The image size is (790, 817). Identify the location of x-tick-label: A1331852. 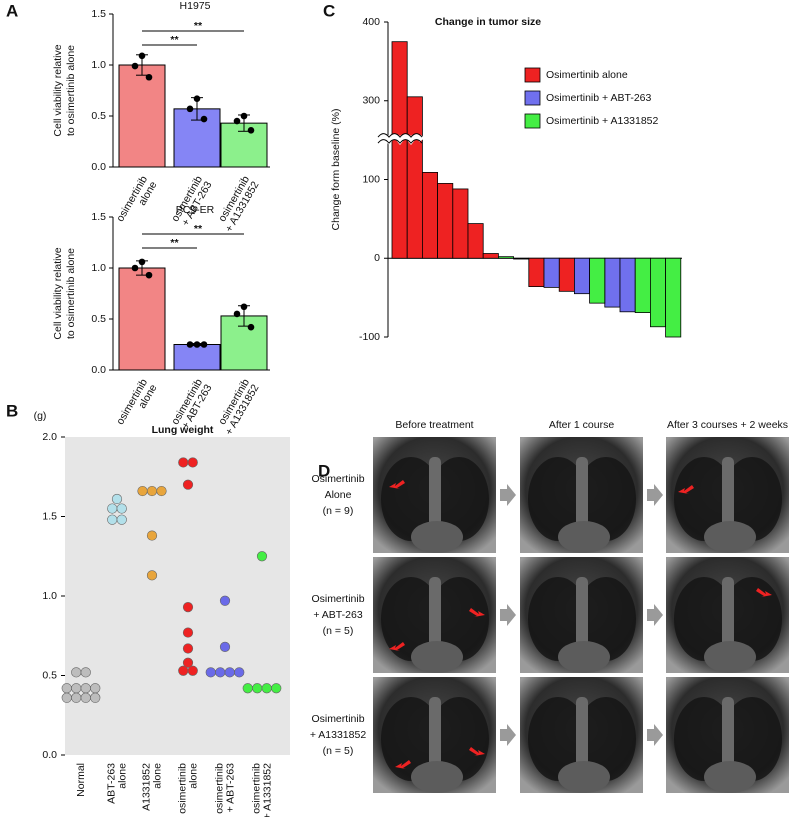
(146, 787).